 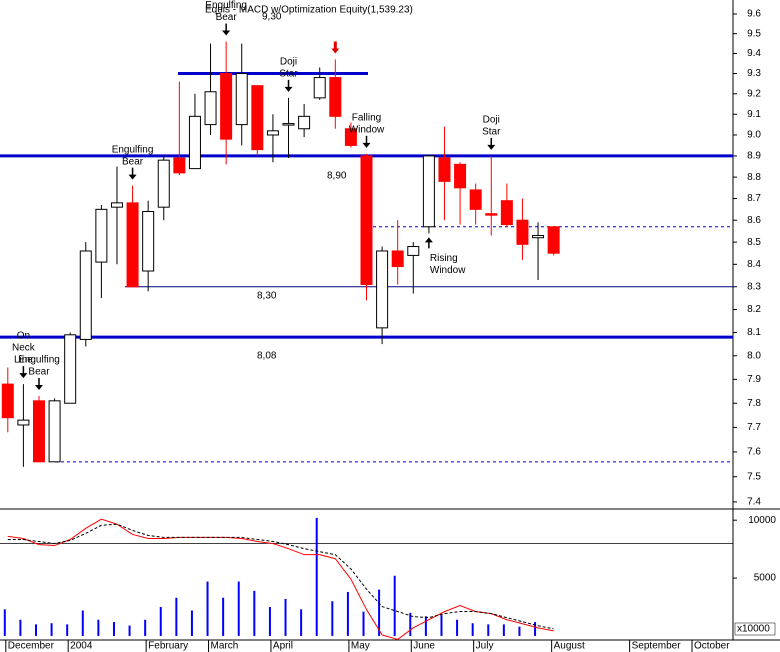 What do you see at coordinates (754, 177) in the screenshot?
I see `y-tick-label: 8.8` at bounding box center [754, 177].